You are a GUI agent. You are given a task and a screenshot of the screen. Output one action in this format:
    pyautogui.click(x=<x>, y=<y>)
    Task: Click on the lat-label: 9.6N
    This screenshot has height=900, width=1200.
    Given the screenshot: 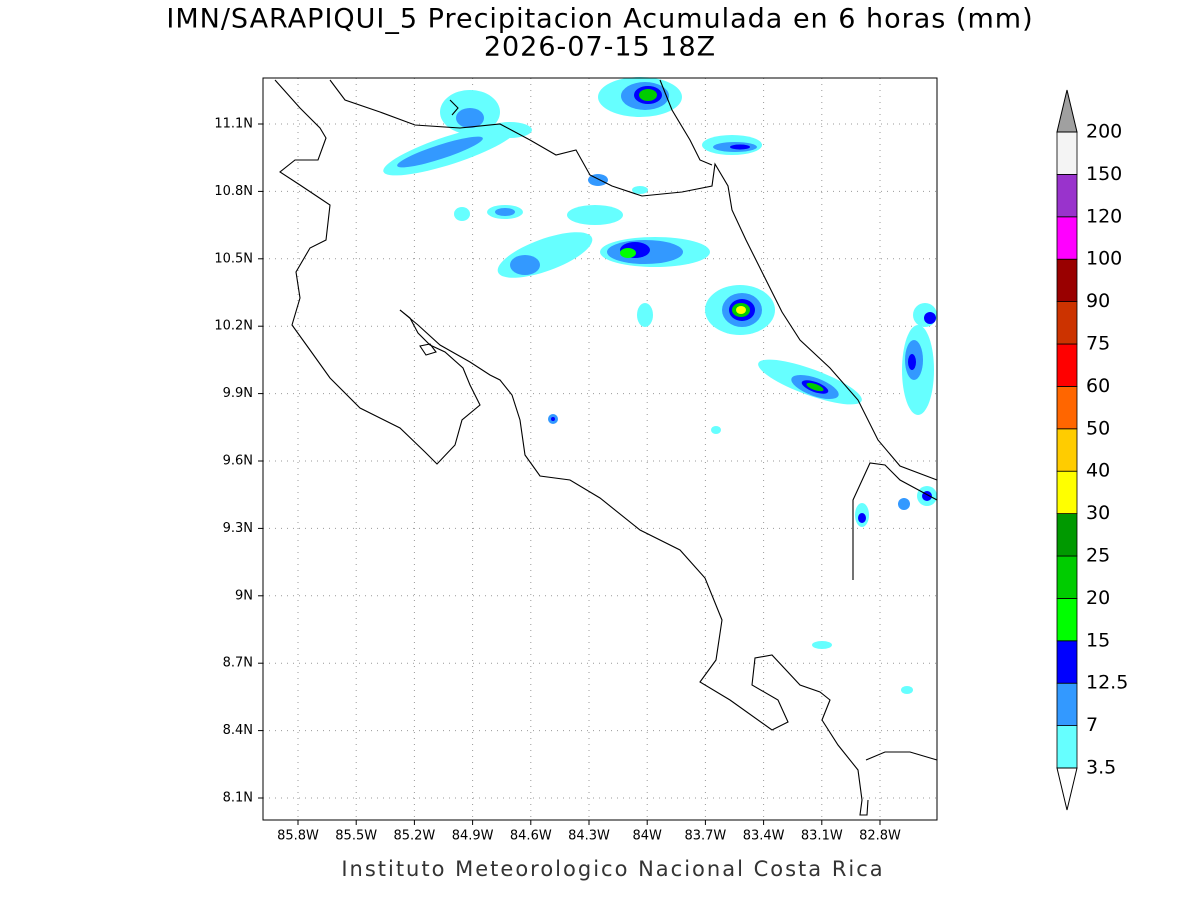 What is the action you would take?
    pyautogui.click(x=238, y=461)
    